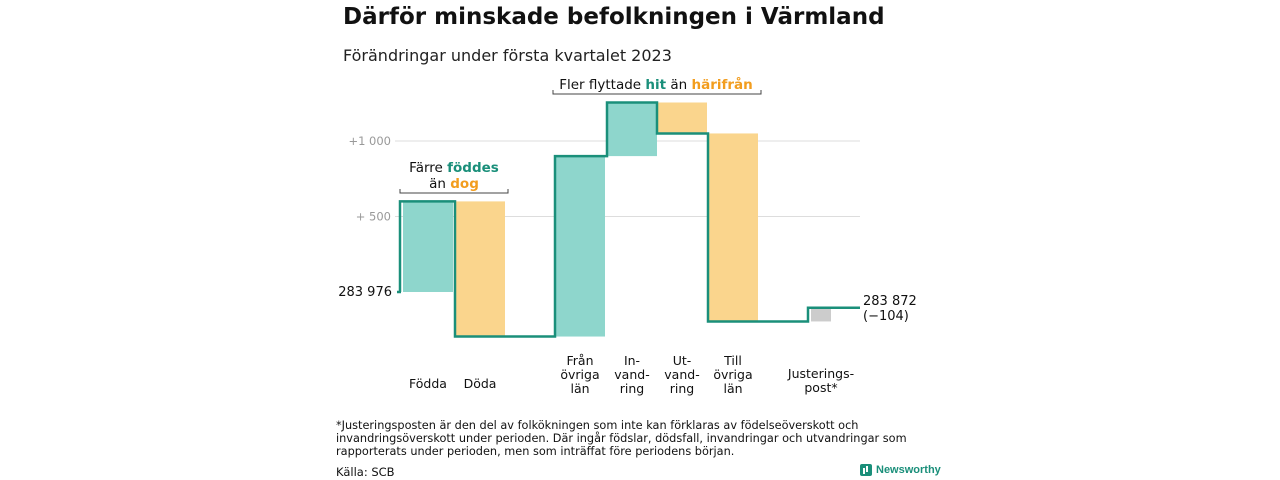 The image size is (1280, 480). Describe the element at coordinates (890, 301) in the screenshot. I see `end-value-label: 283 872` at that location.